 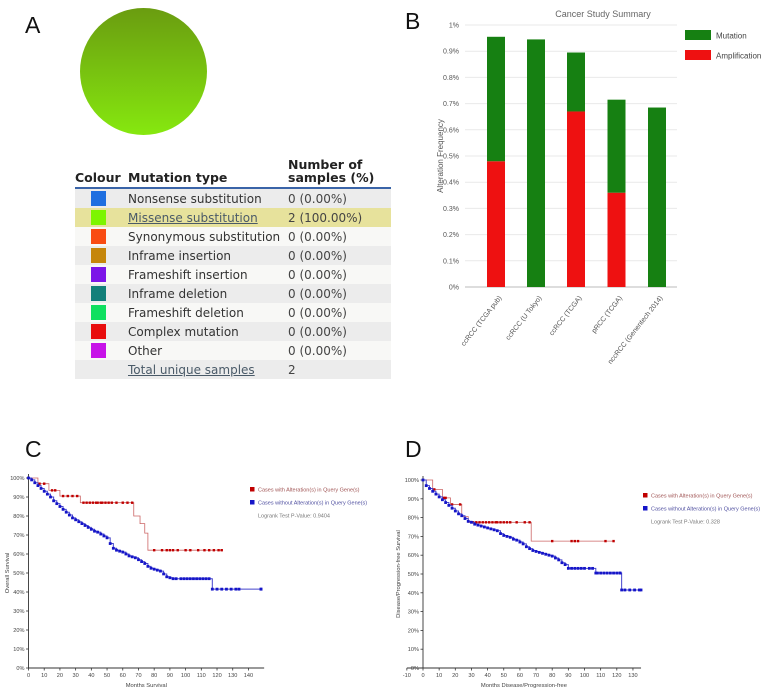 What do you see at coordinates (451, 209) in the screenshot?
I see `y-tick-label: 0.3%` at bounding box center [451, 209].